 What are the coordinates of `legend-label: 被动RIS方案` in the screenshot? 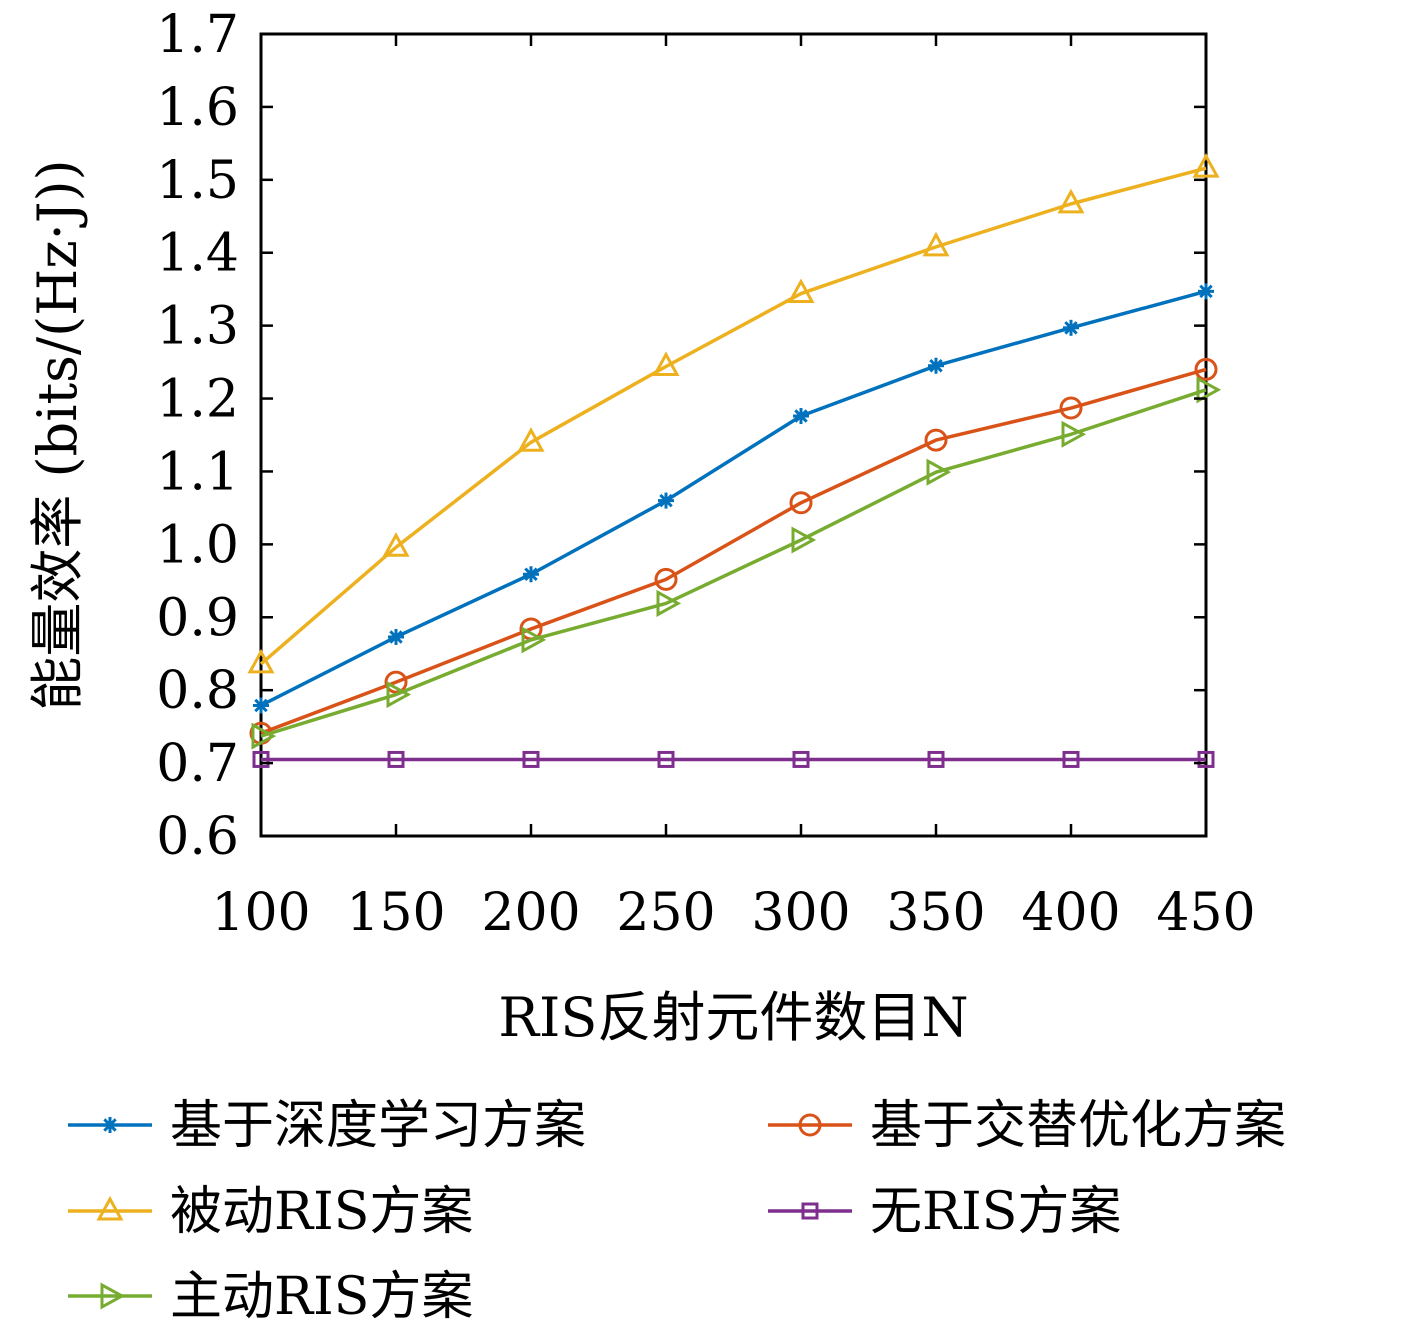 It's located at (321, 1212).